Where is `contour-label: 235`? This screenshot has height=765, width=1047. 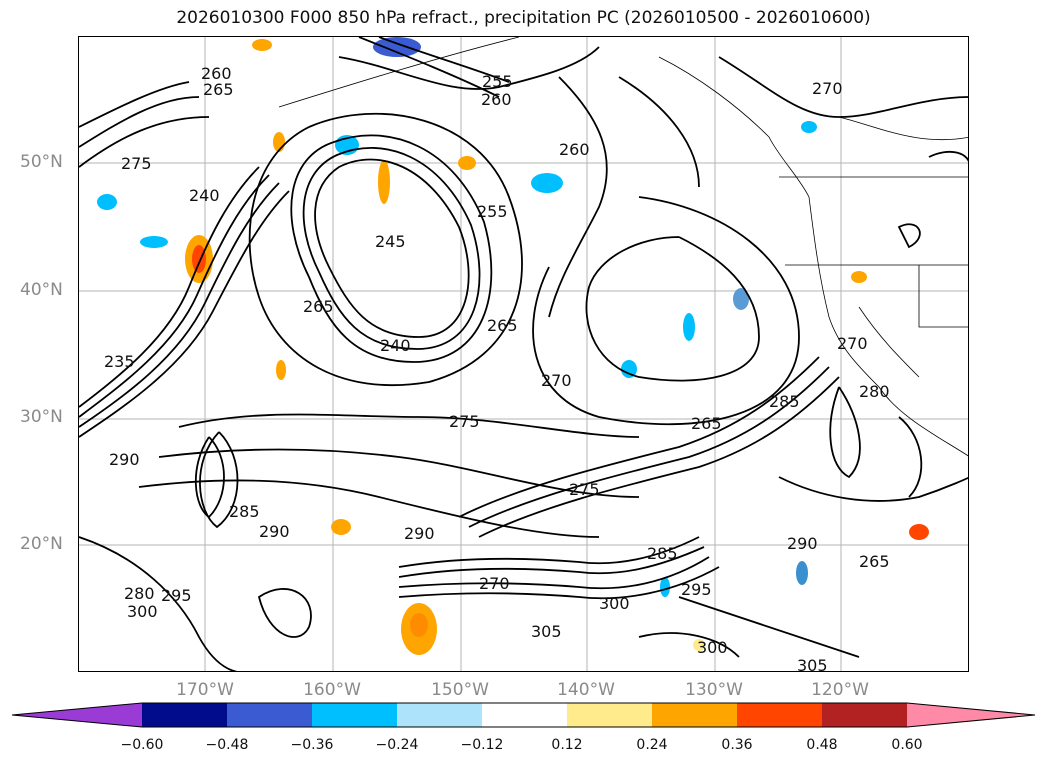 contour-label: 235 is located at coordinates (119, 361).